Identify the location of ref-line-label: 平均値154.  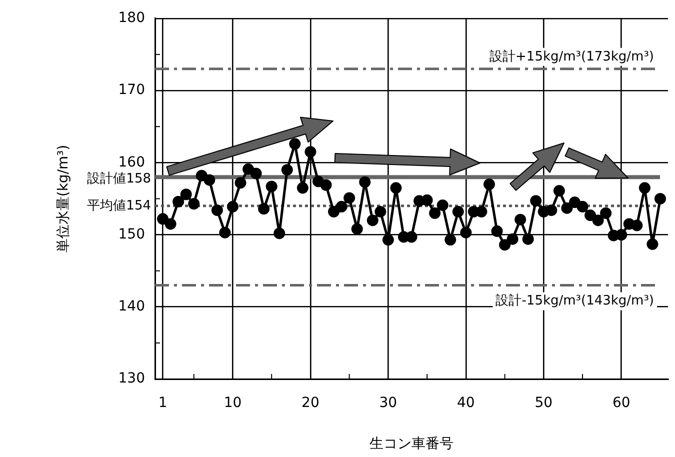
(119, 206).